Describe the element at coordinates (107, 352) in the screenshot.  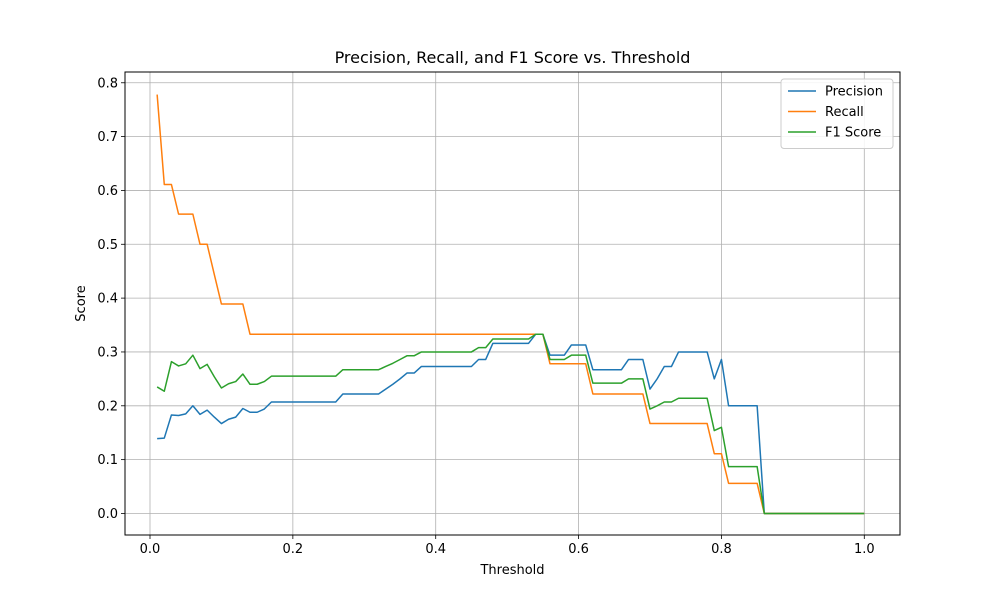
I see `y-tick-label: 0.3` at that location.